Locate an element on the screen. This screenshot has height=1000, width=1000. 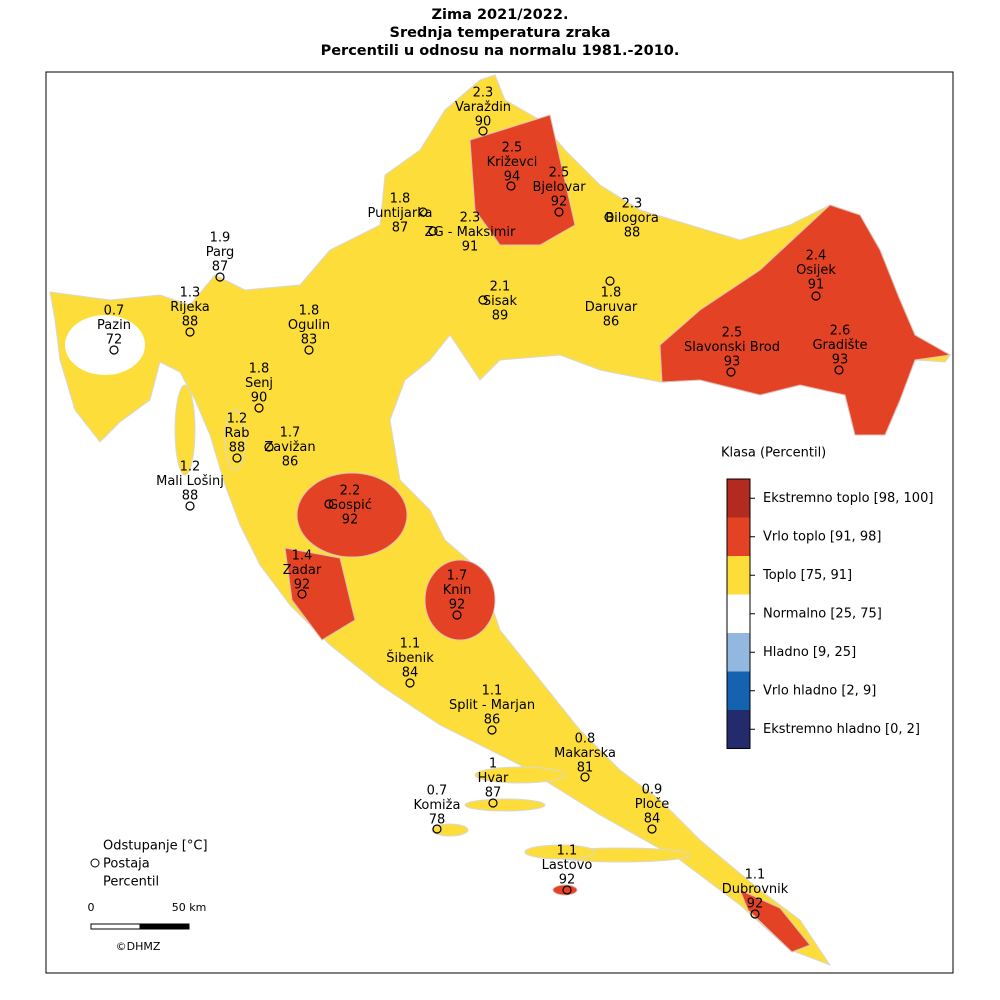
station-deviation: 2.2 is located at coordinates (350, 491).